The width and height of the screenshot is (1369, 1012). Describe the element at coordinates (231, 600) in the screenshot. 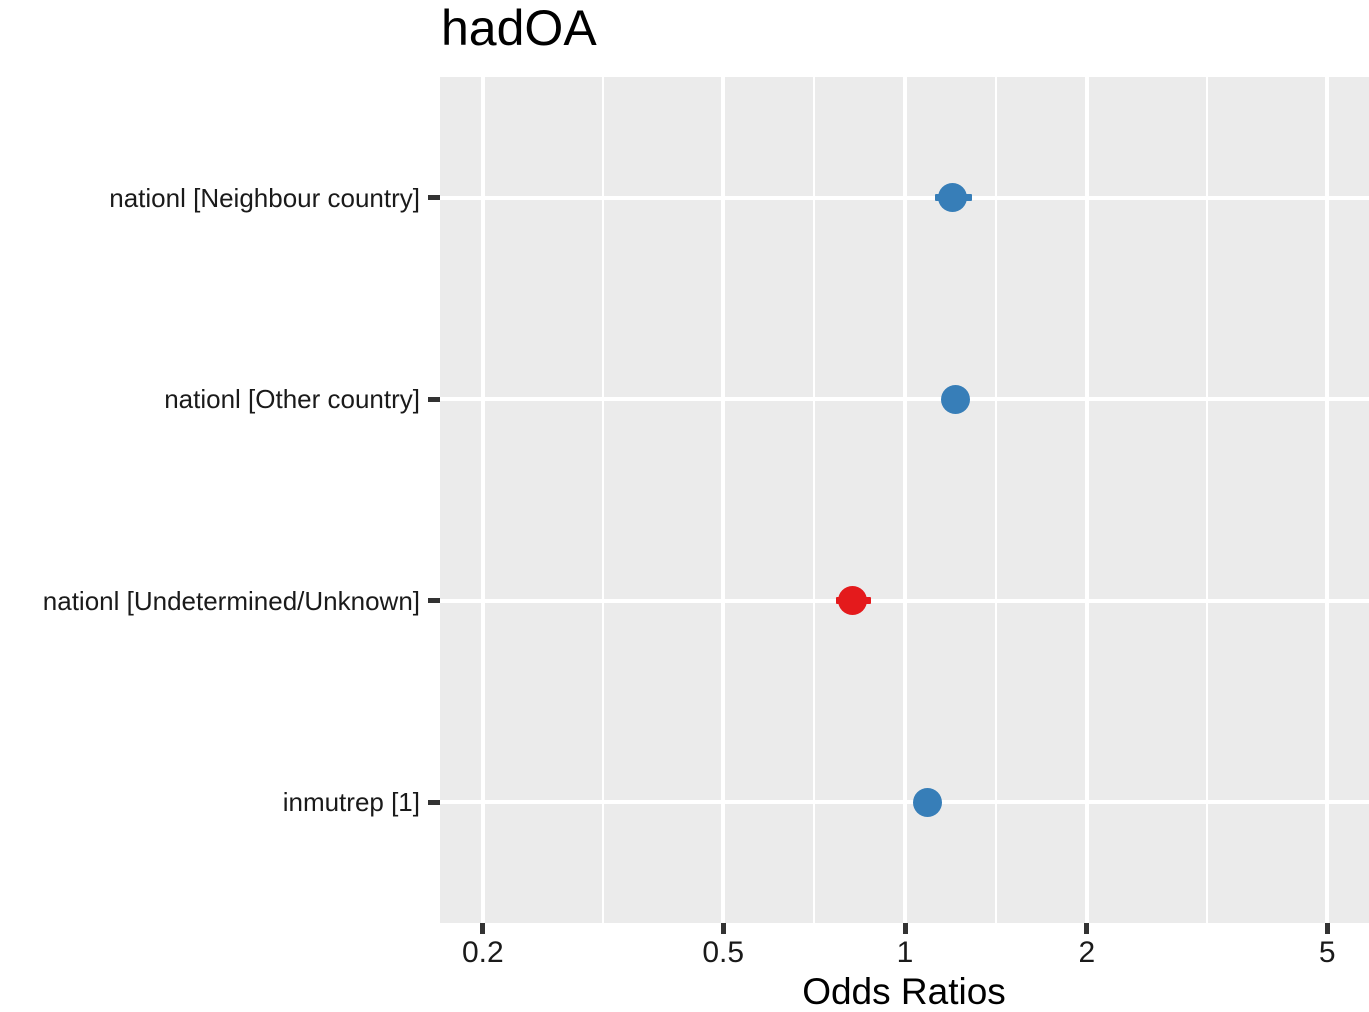

I see `y-axis-label: nationl [Undetermined/Unknown]` at that location.